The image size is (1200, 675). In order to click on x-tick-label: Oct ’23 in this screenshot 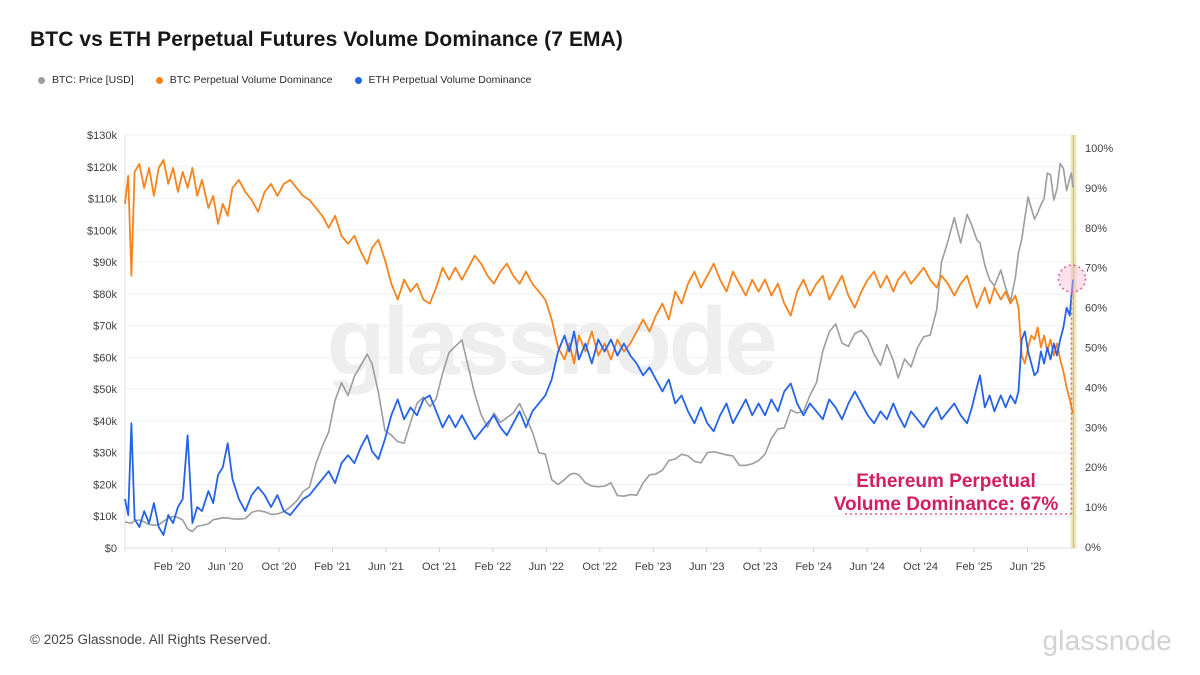, I will do `click(760, 567)`.